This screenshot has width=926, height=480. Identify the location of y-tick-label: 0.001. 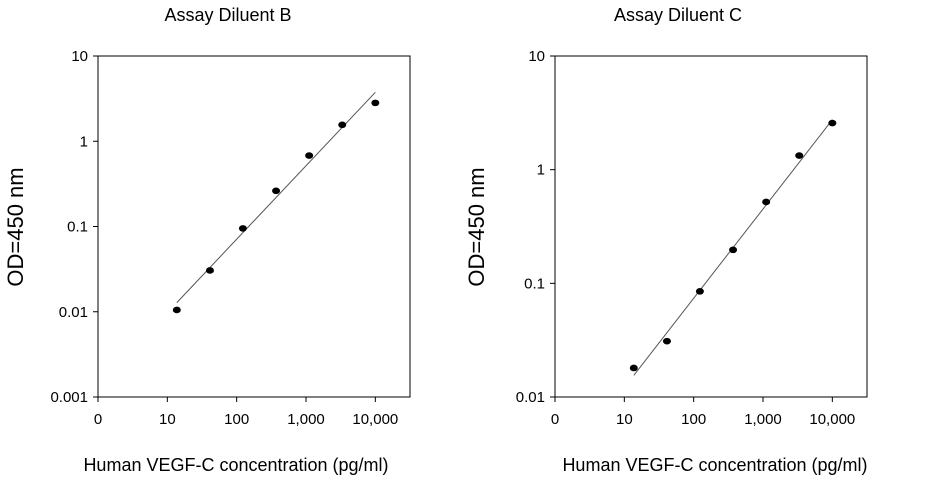
(69, 397).